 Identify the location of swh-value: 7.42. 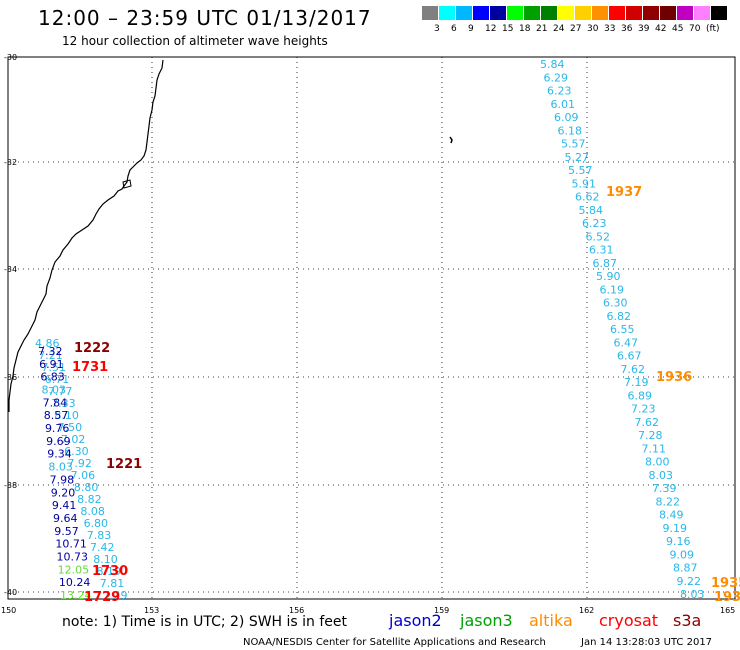
(102, 547).